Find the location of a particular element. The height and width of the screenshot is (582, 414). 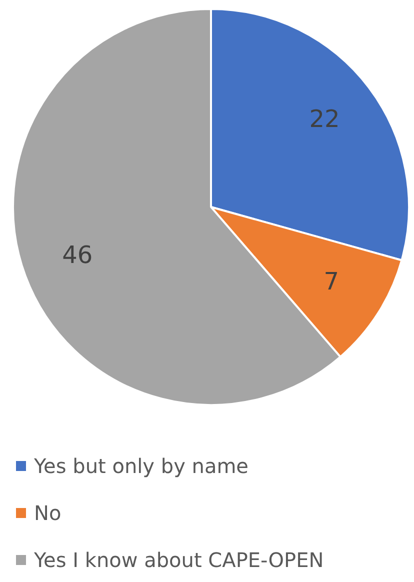

legend-label: No is located at coordinates (48, 512).